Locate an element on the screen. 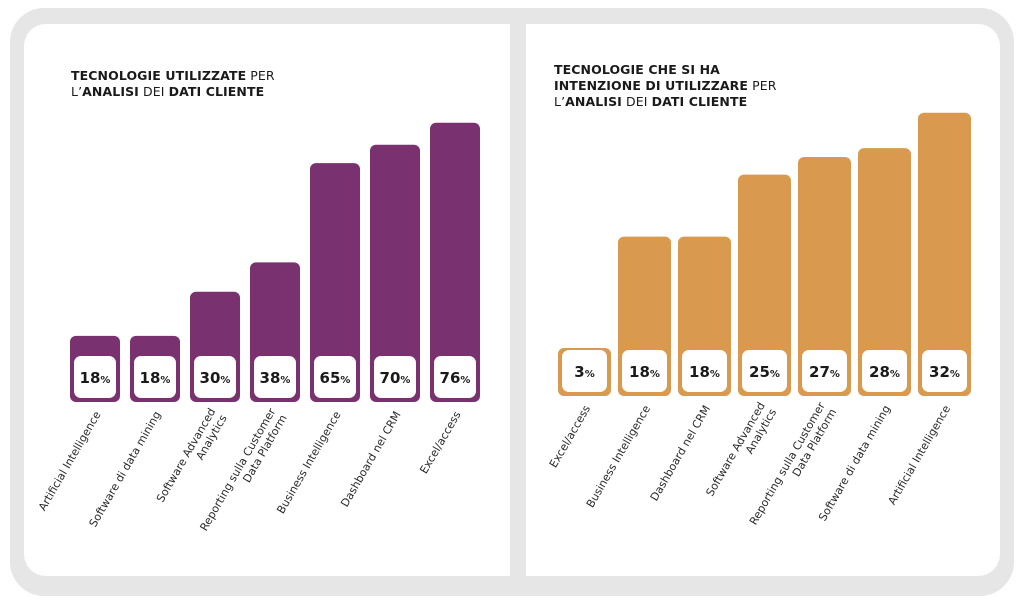 The width and height of the screenshot is (1024, 604). category-label-line: Business Intelligence is located at coordinates (618, 456).